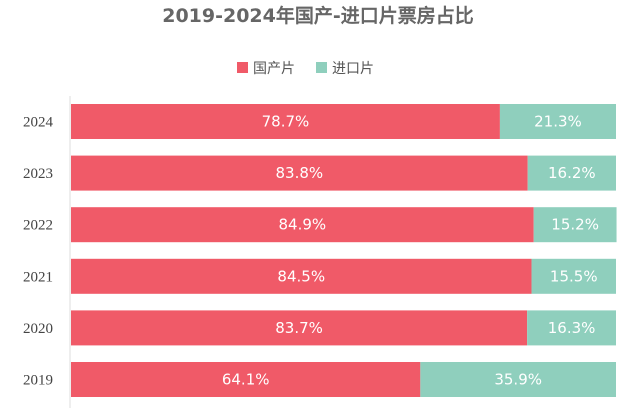 This screenshot has width=637, height=412. I want to click on data-label: 16.2%, so click(572, 173).